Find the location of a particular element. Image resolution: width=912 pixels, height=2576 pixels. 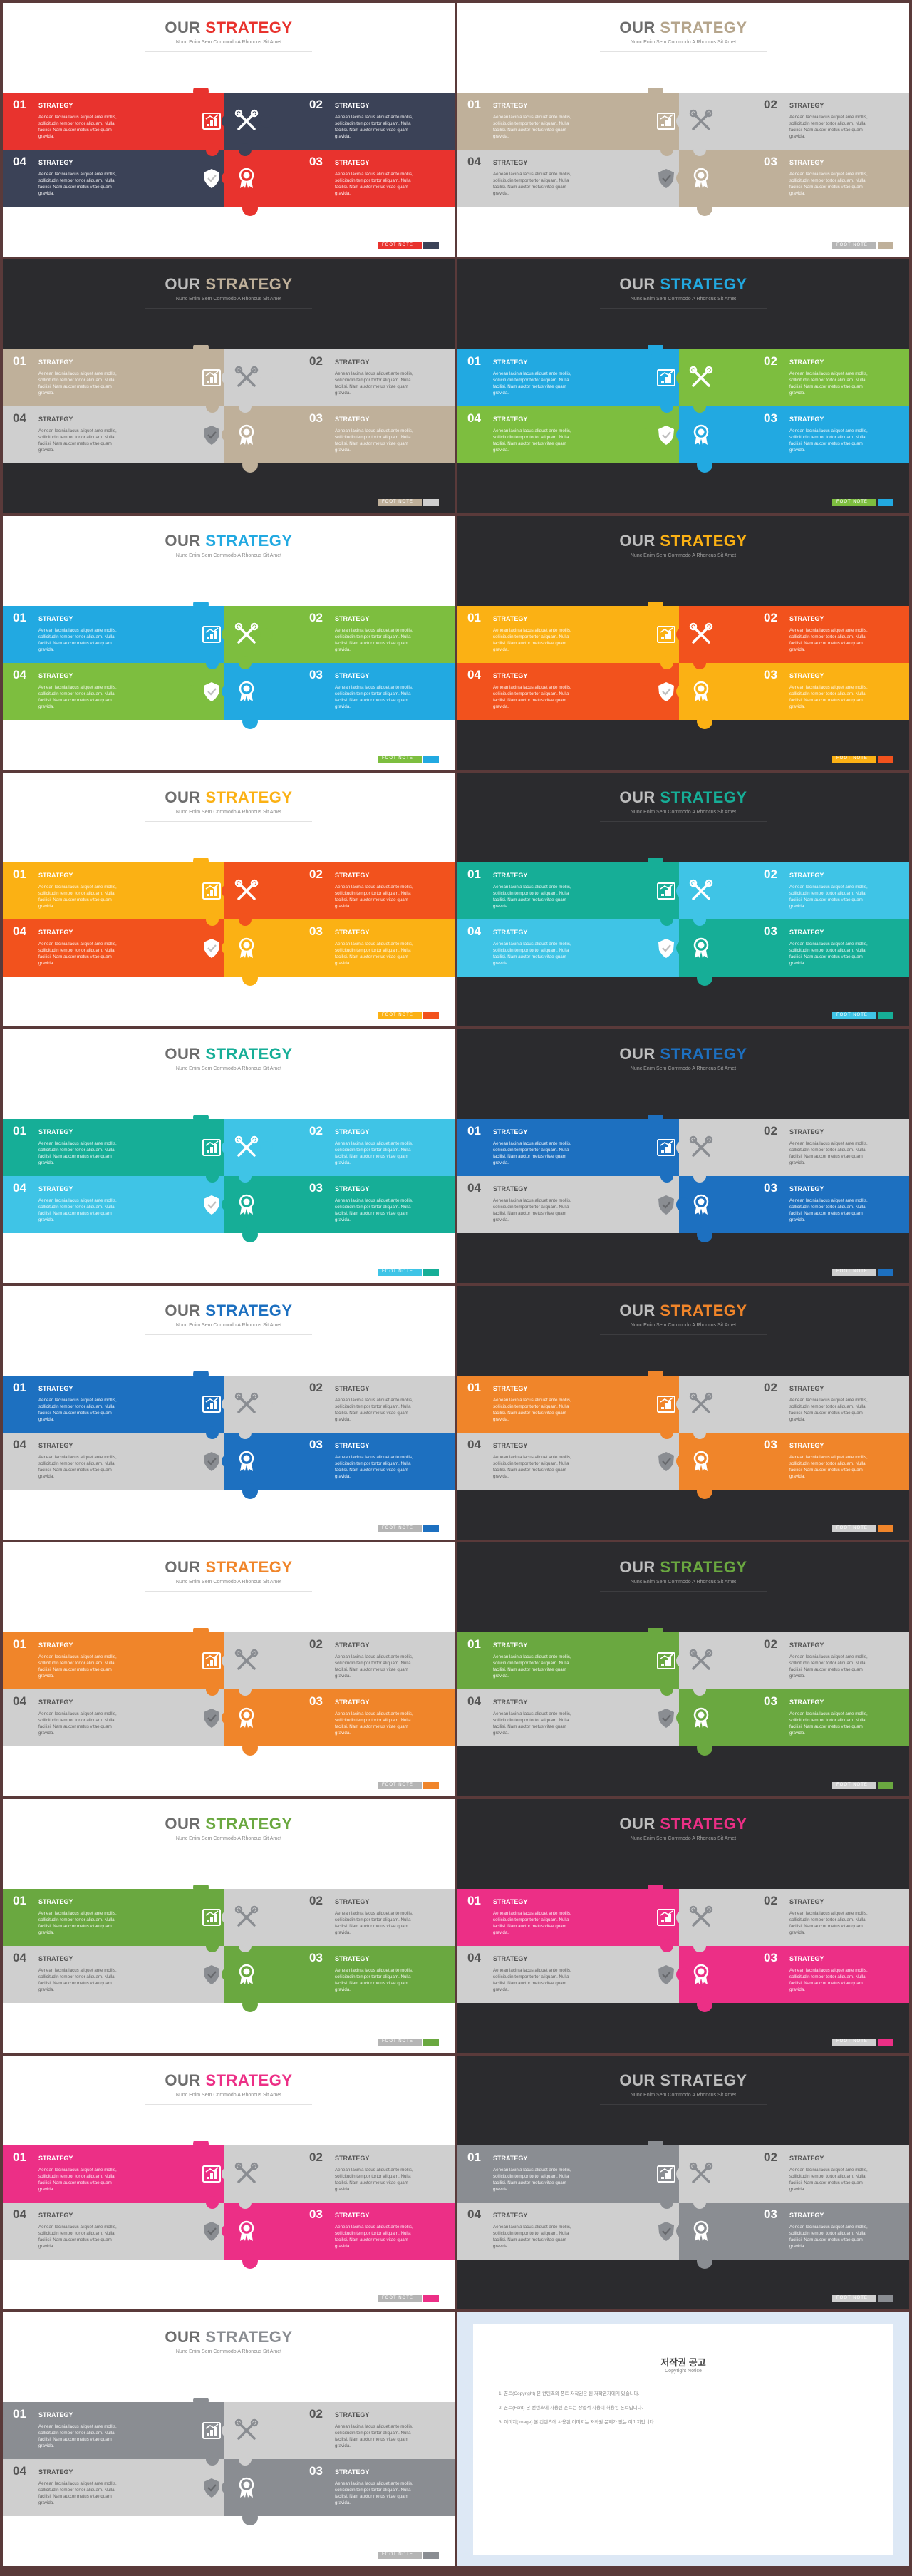

footer-text: FOOT NOTE is located at coordinates (852, 1528).